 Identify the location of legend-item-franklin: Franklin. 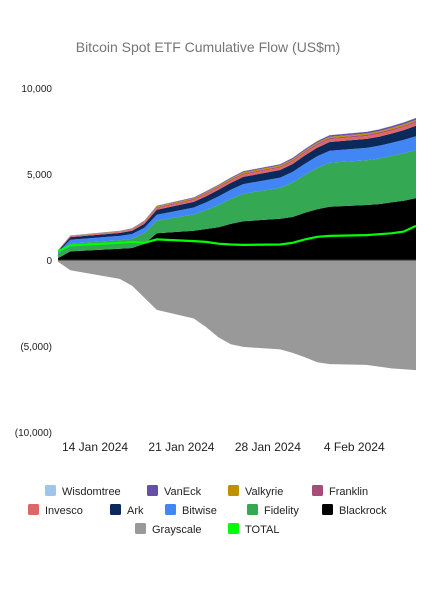
(340, 491).